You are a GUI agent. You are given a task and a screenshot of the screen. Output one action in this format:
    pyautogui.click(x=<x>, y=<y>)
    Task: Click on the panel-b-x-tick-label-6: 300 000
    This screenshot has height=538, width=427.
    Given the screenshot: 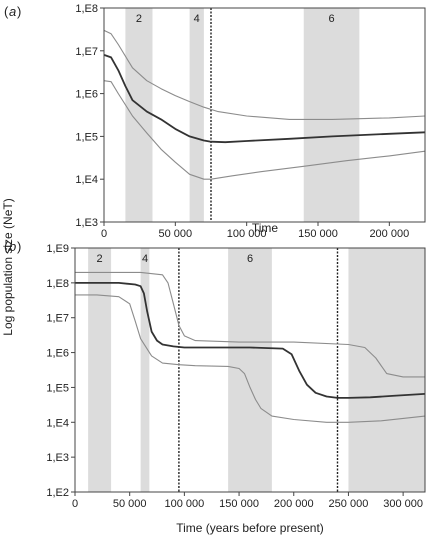 What is the action you would take?
    pyautogui.click(x=403, y=504)
    